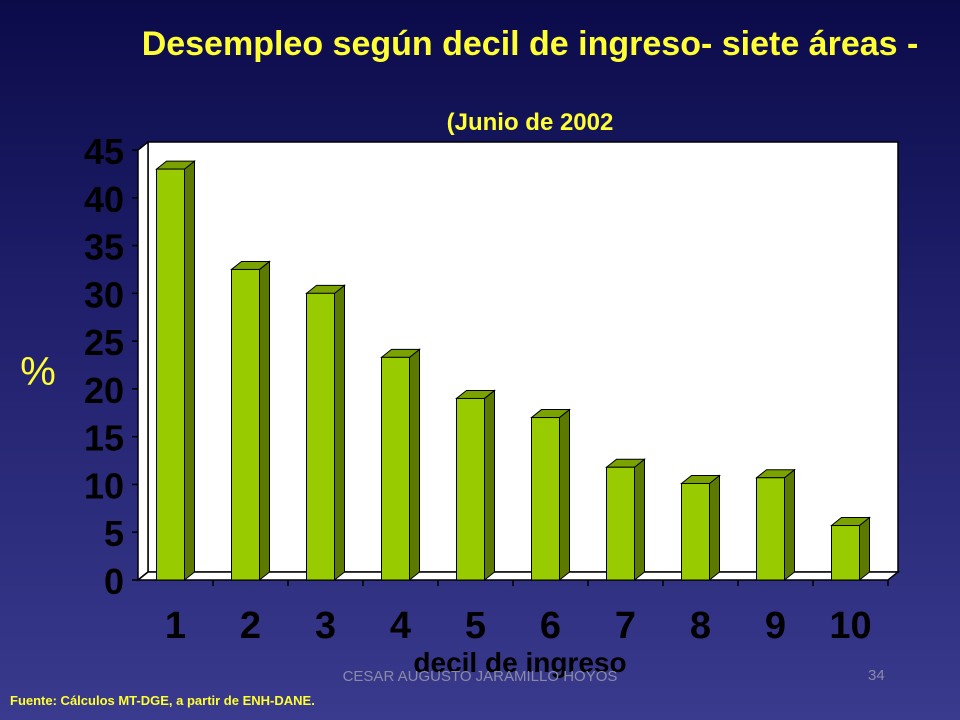 This screenshot has width=960, height=720. I want to click on page-number: 34, so click(876, 675).